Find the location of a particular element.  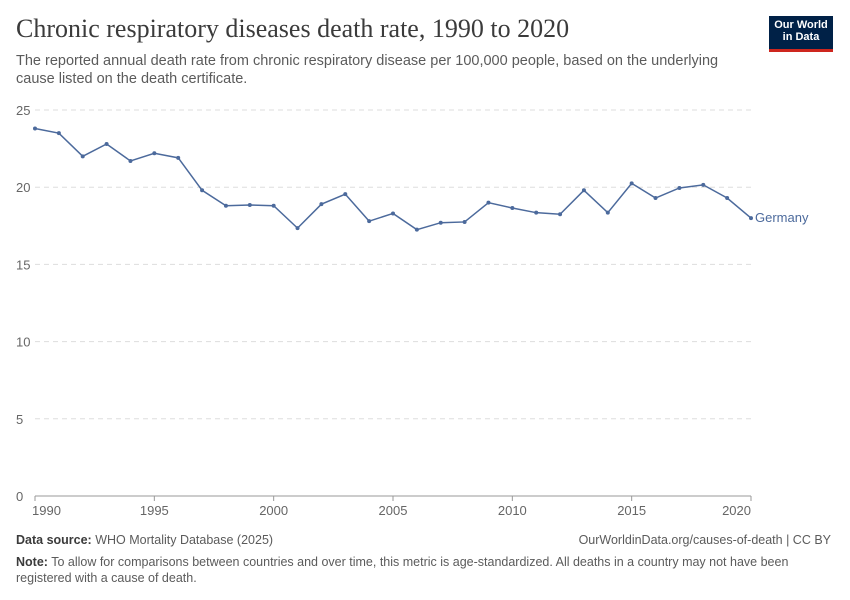

y-tick-label: 5 is located at coordinates (19, 419).